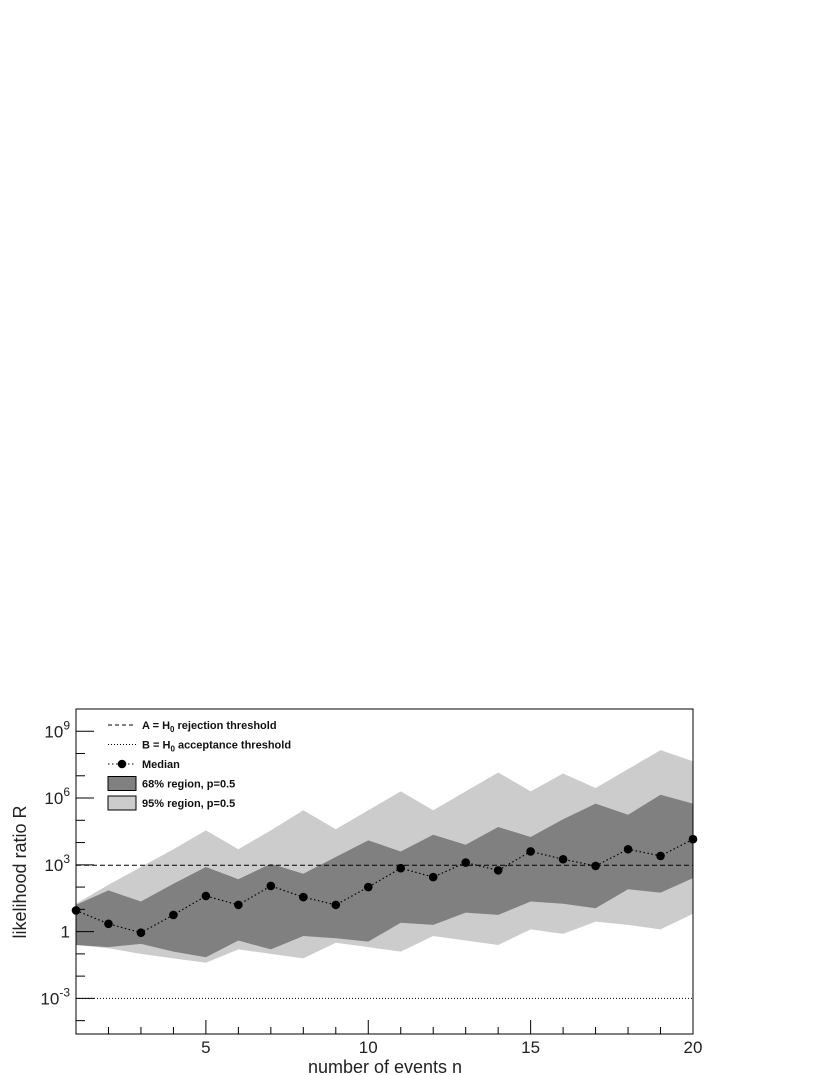 The width and height of the screenshot is (830, 1075). I want to click on y-tick-label: 1, so click(65, 932).